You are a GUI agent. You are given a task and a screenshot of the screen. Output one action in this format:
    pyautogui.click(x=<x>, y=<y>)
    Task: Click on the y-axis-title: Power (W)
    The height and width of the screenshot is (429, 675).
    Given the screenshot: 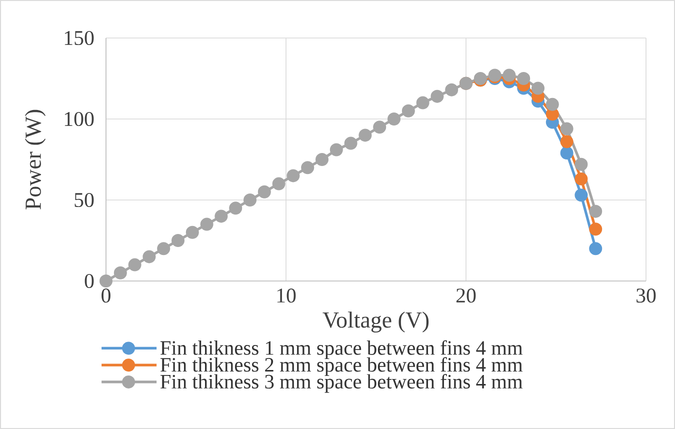 What is the action you would take?
    pyautogui.click(x=35, y=160)
    